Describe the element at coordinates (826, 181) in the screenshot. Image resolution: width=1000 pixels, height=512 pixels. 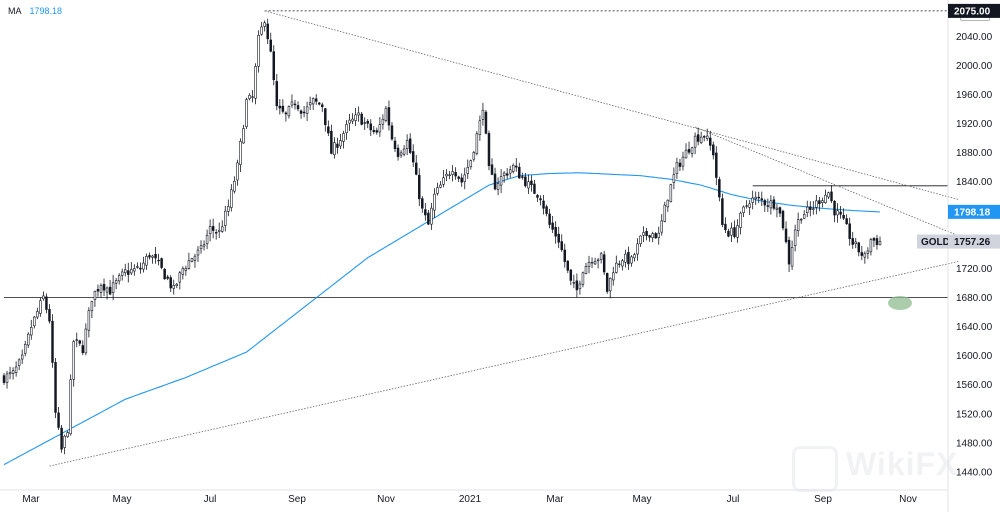
I see `trendline` at that location.